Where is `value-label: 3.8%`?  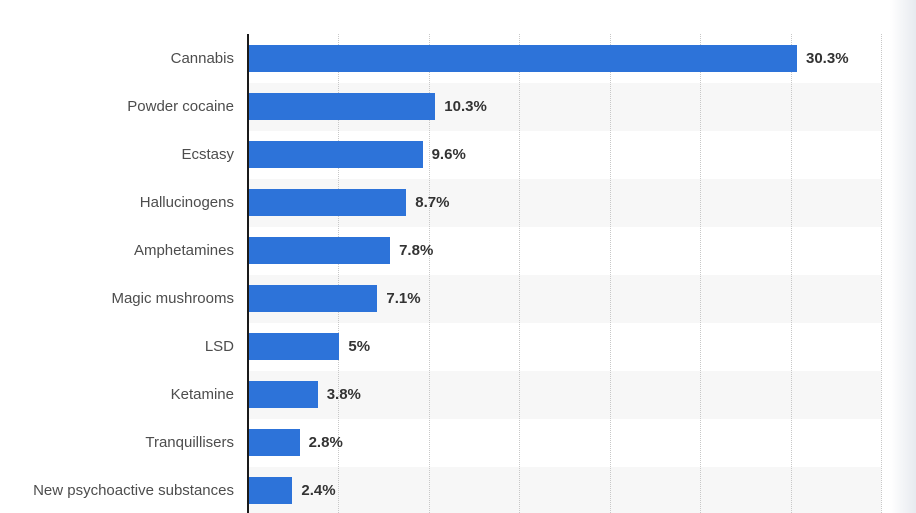
value-label: 3.8% is located at coordinates (343, 394).